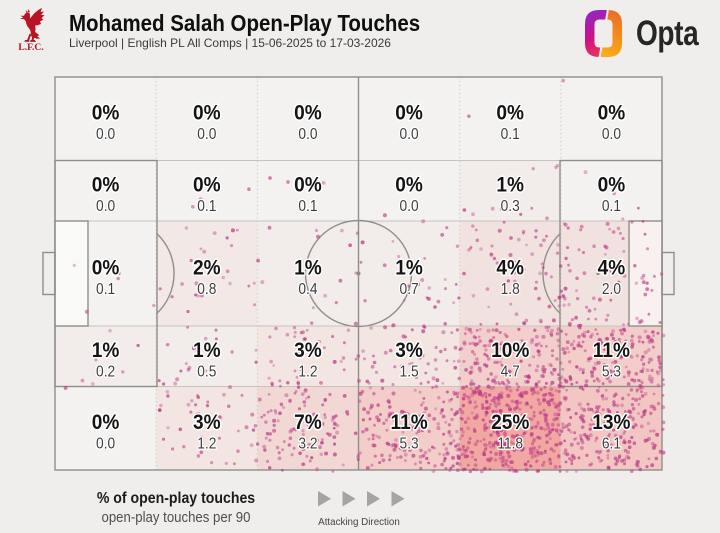 This screenshot has width=720, height=533. I want to click on svg-text: 6.1, so click(611, 444).